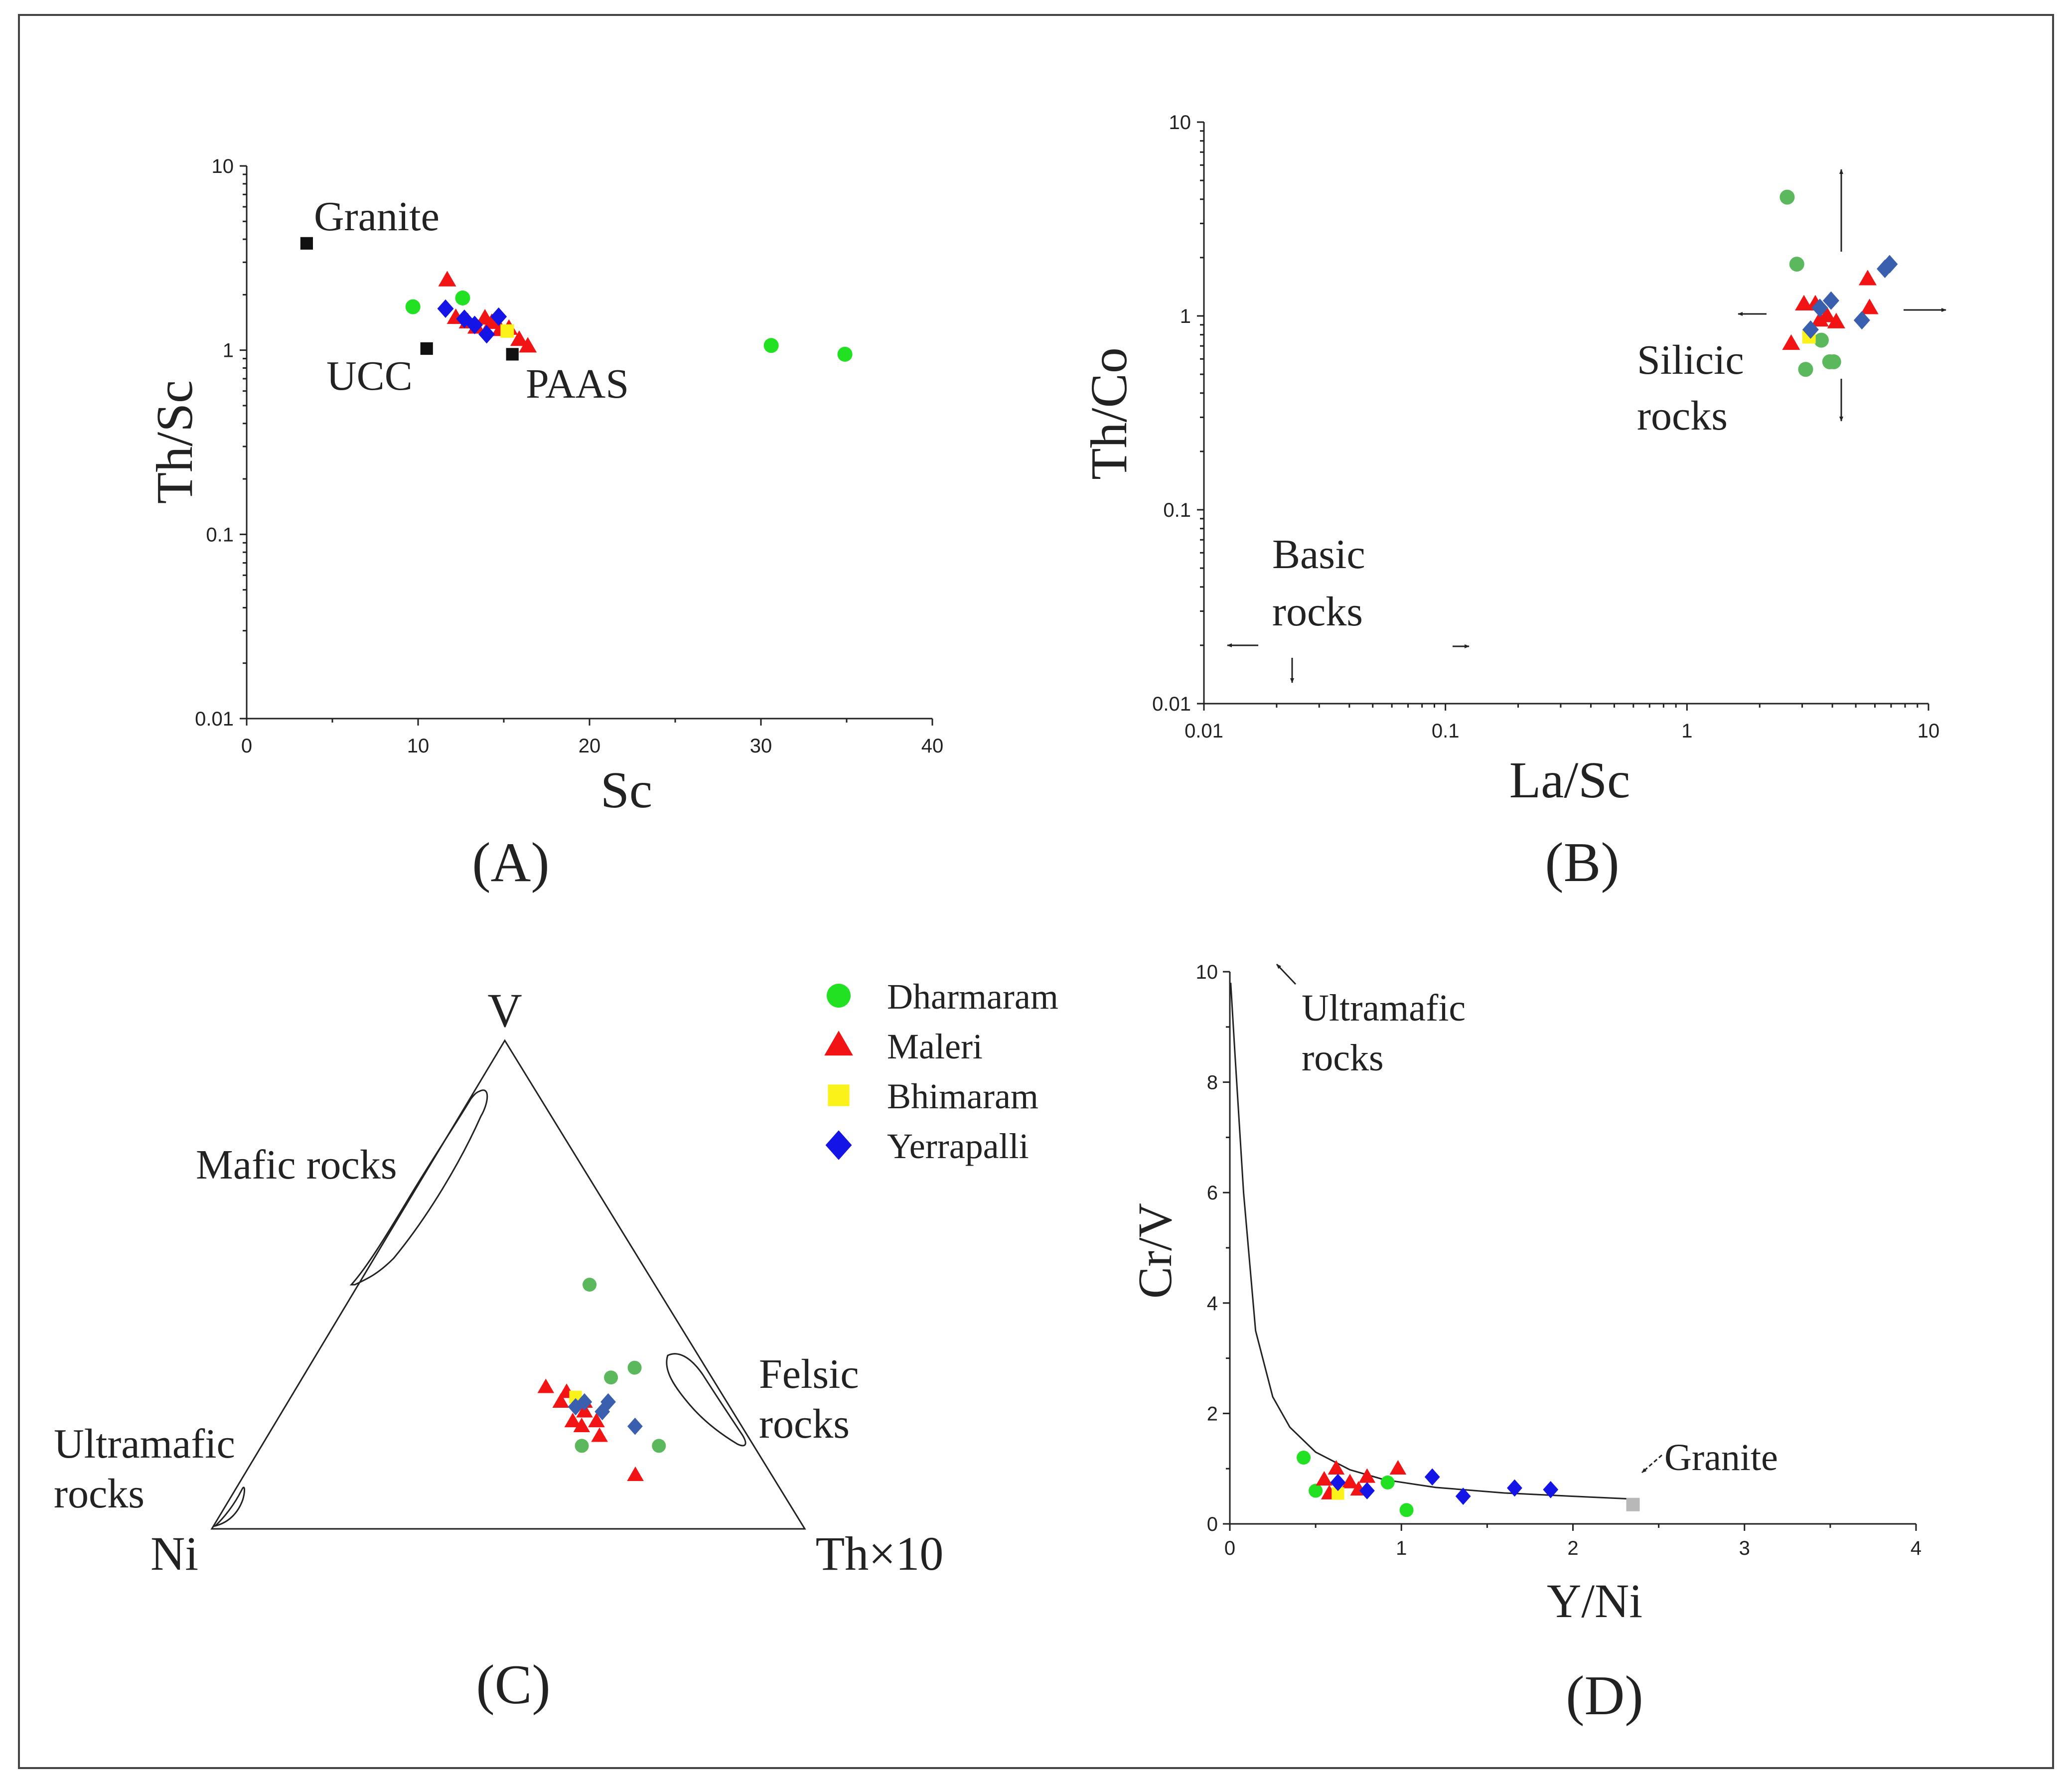 This screenshot has width=2072, height=1784. What do you see at coordinates (99, 1494) in the screenshot?
I see `ultramafic-field-label-line2: rocks` at bounding box center [99, 1494].